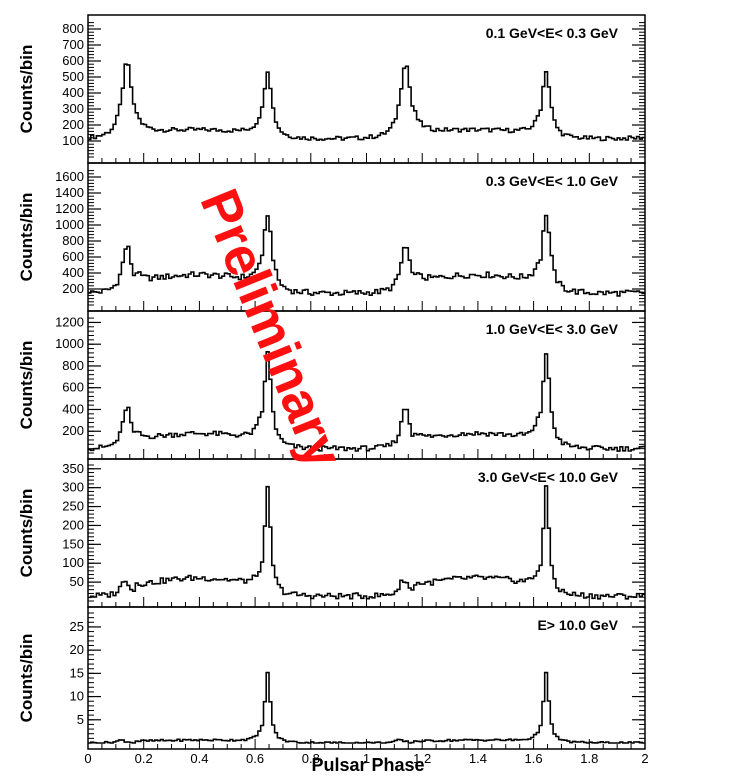  Describe the element at coordinates (478, 758) in the screenshot. I see `x-tick-label: 1.4` at that location.